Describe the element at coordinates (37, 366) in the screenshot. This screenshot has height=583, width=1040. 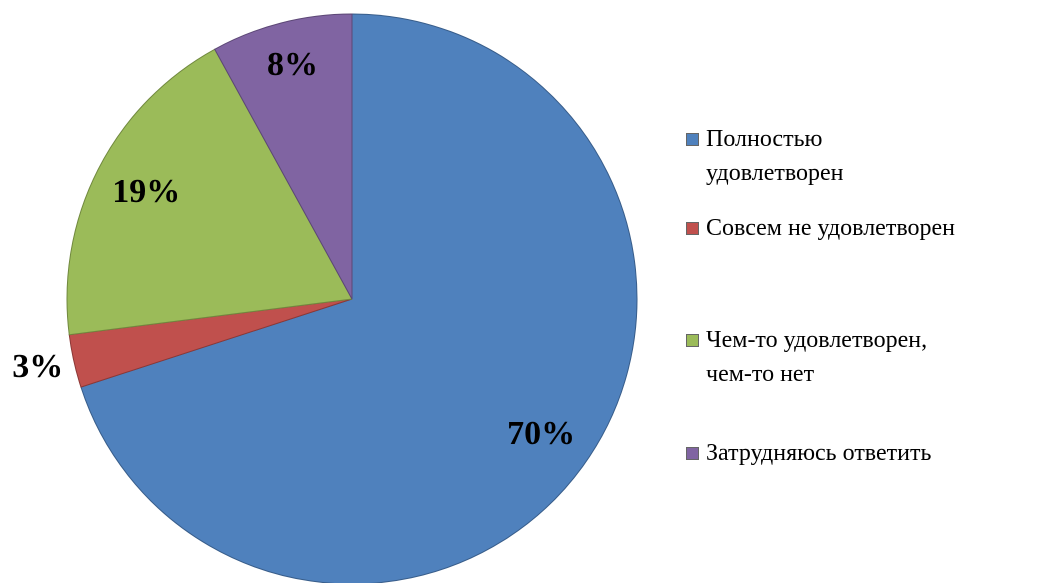
I see `data-label: 3%` at that location.